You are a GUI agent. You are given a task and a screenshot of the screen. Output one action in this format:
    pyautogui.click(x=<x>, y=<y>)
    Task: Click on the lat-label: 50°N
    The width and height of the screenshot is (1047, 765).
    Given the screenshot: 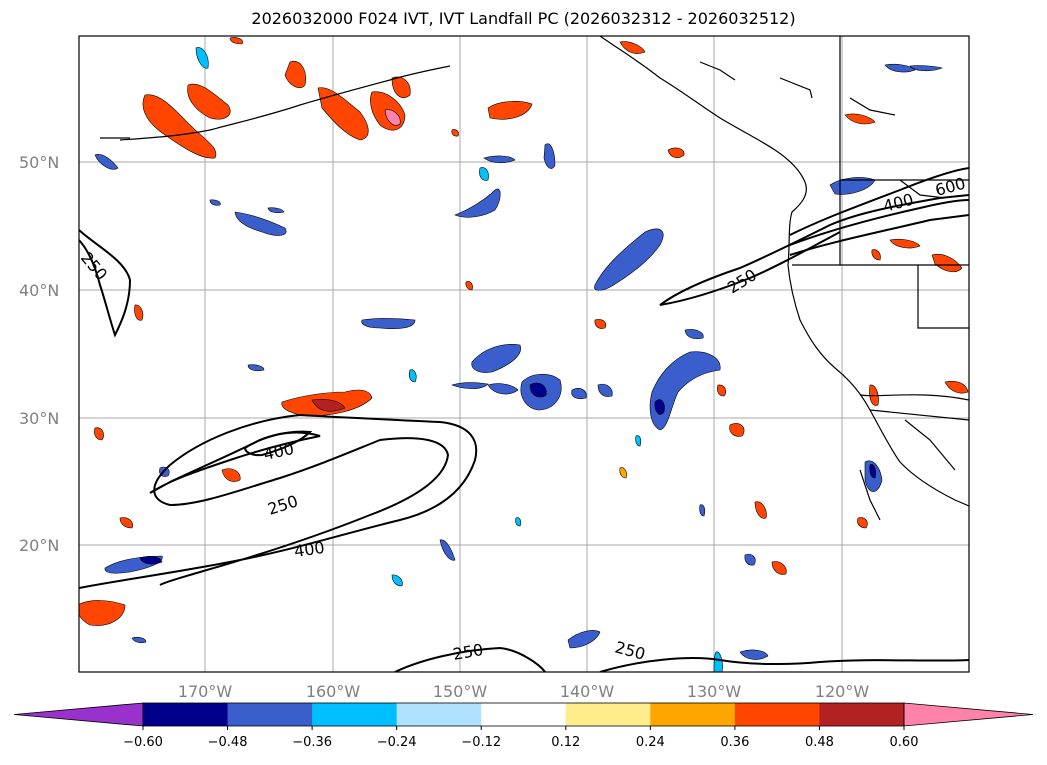 What is the action you would take?
    pyautogui.click(x=39, y=162)
    